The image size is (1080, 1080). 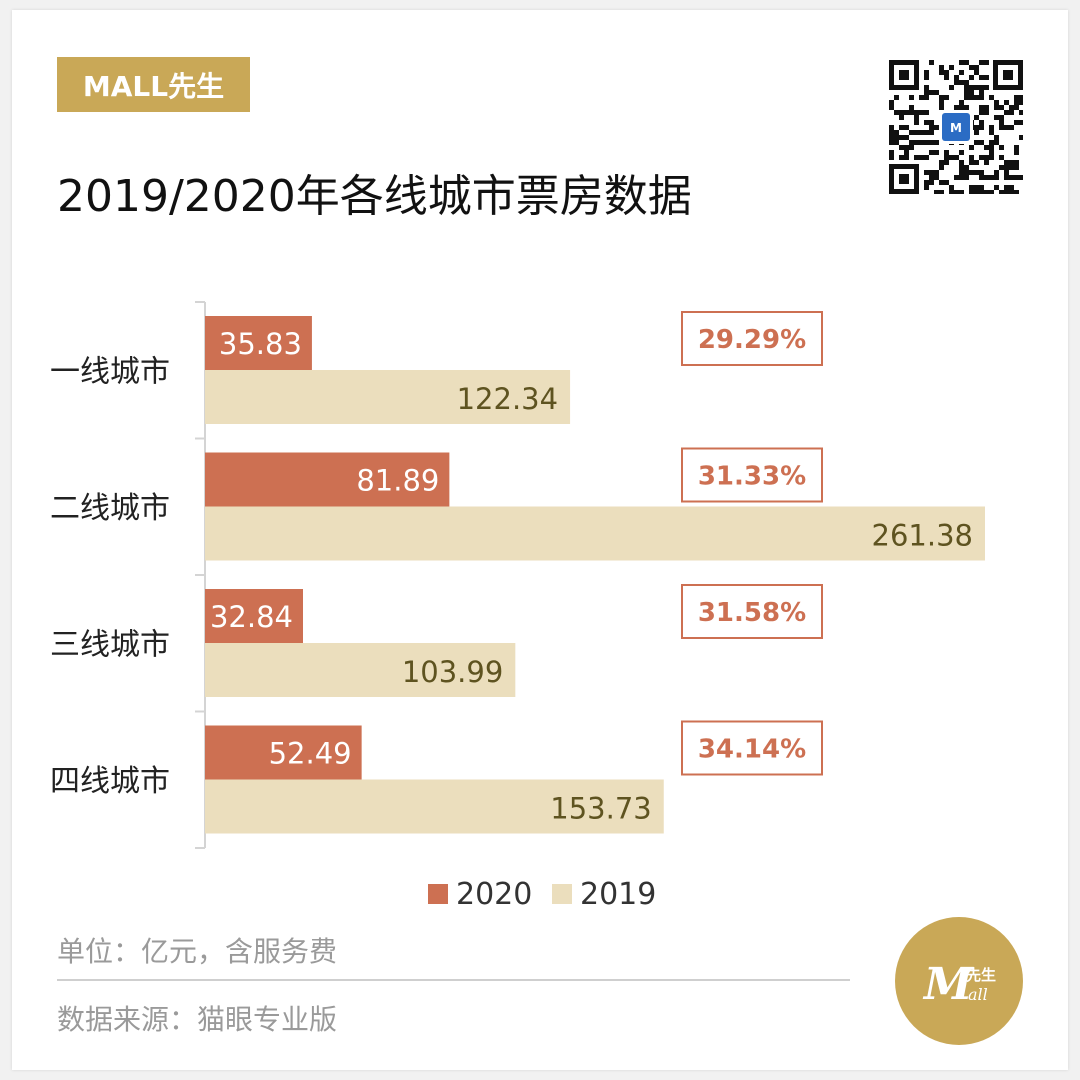 What do you see at coordinates (562, 894) in the screenshot?
I see `legend-swatch-2019` at bounding box center [562, 894].